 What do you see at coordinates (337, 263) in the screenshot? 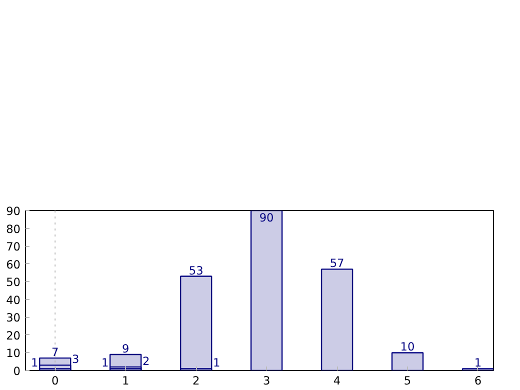
I see `data-label: 57` at bounding box center [337, 263].